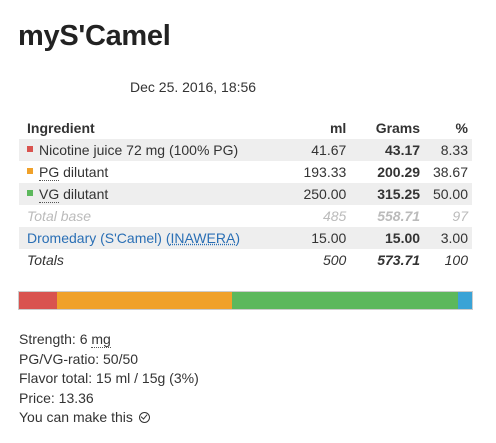 This screenshot has height=443, width=496. I want to click on ingredient-cell: PG dilutant, so click(150, 172).